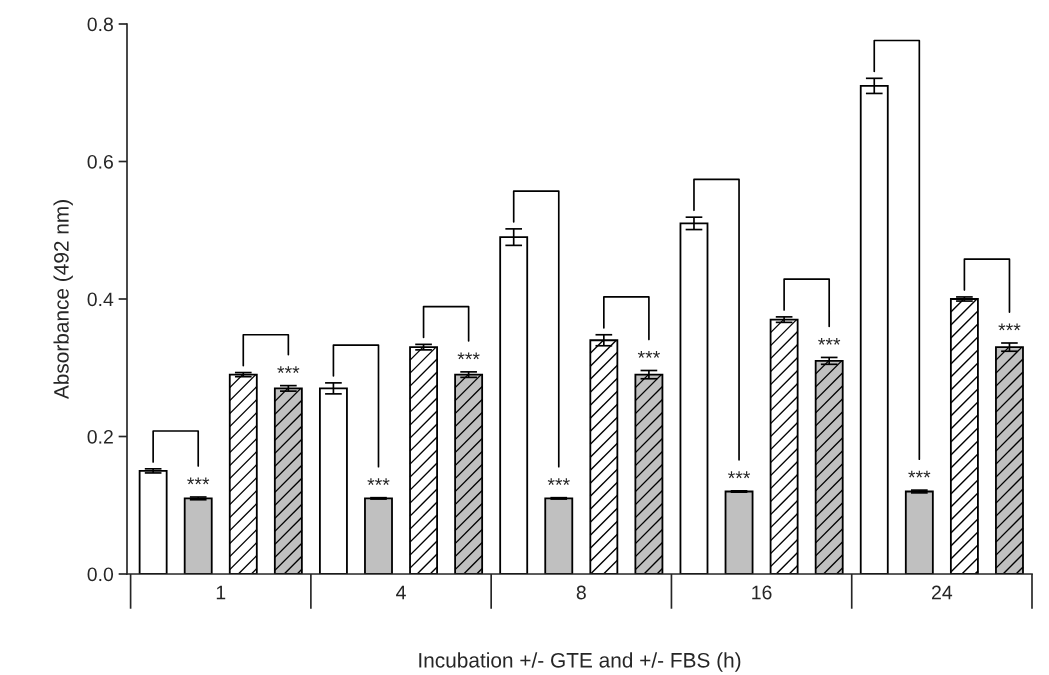 Image resolution: width=1049 pixels, height=675 pixels. What do you see at coordinates (221, 592) in the screenshot?
I see `x-tick-label: 1` at bounding box center [221, 592].